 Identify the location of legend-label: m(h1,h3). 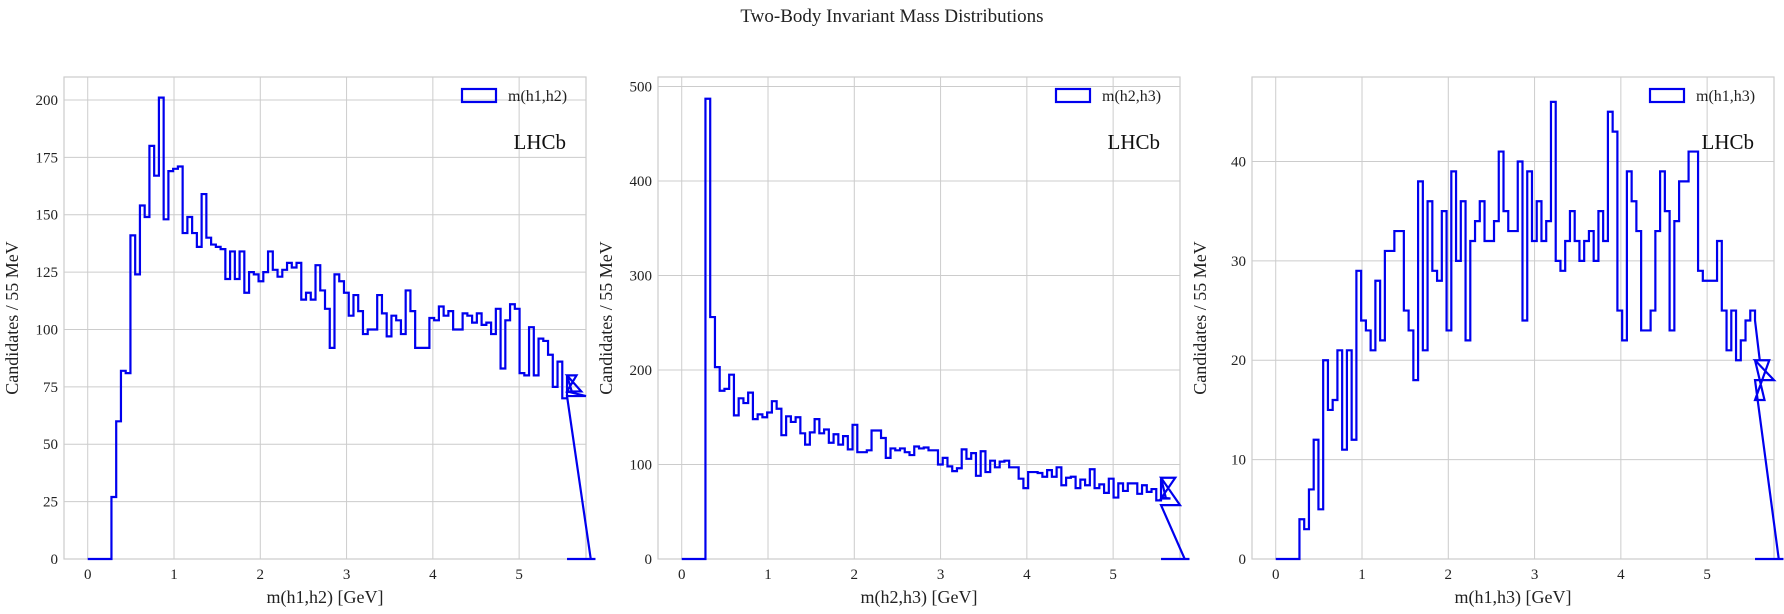
(1725, 96).